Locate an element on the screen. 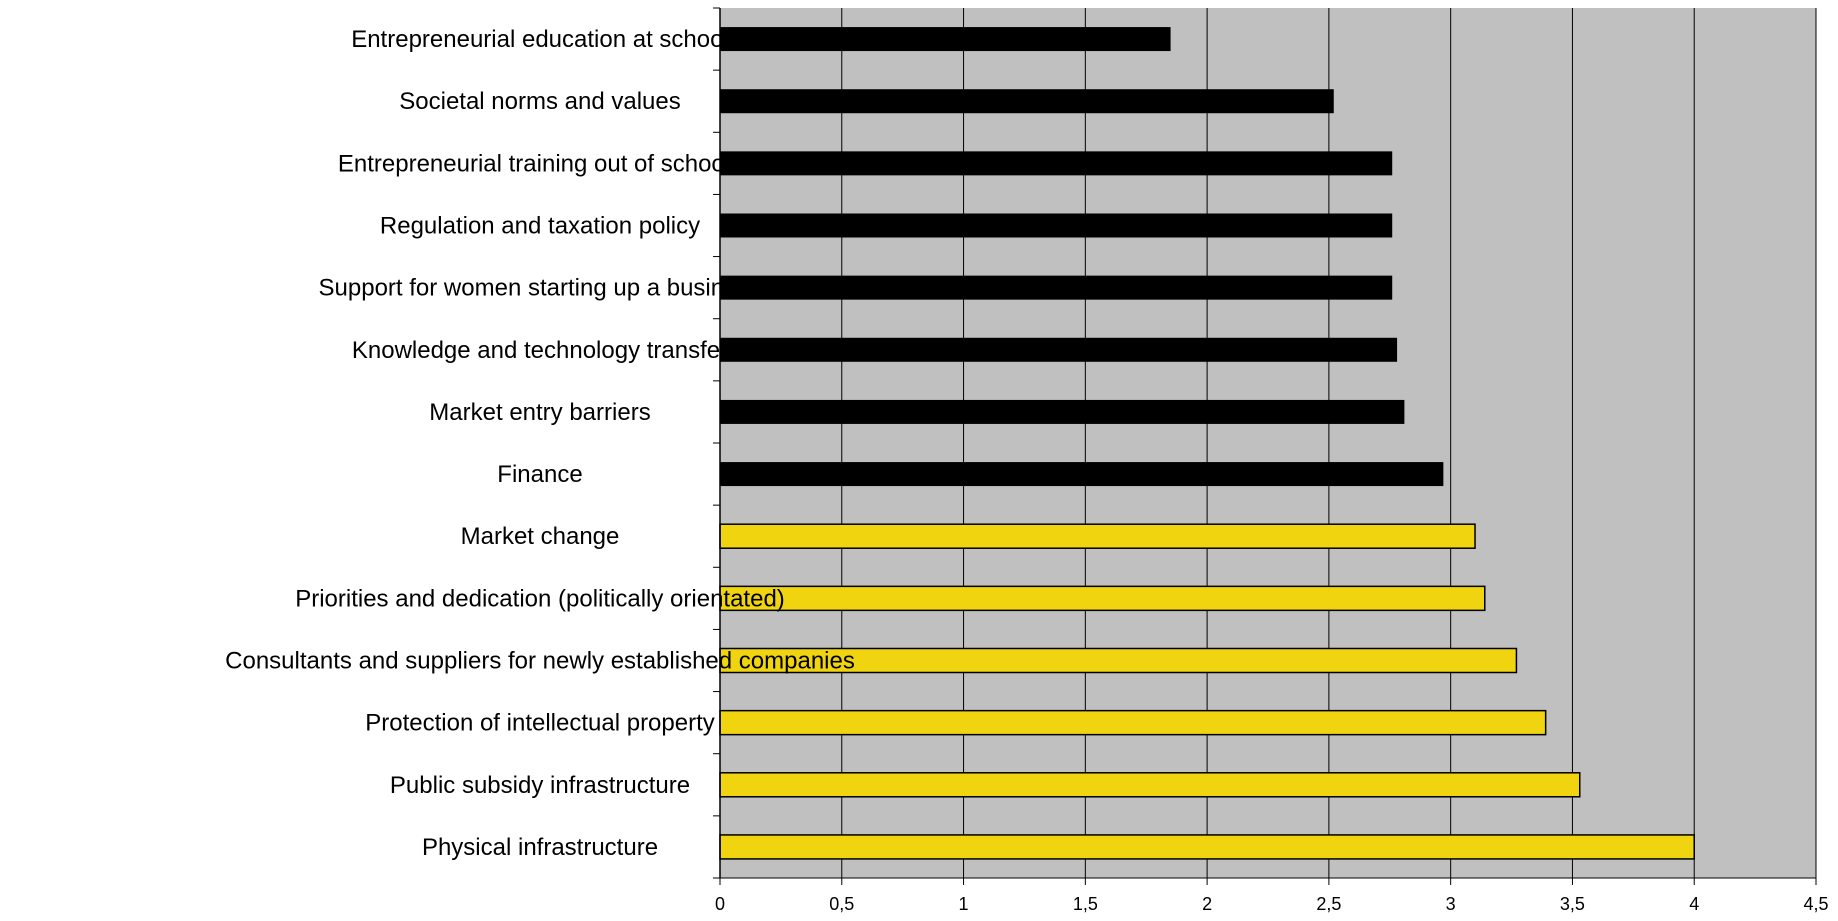 The width and height of the screenshot is (1838, 921). category-label: Public subsidy infrastructure is located at coordinates (540, 785).